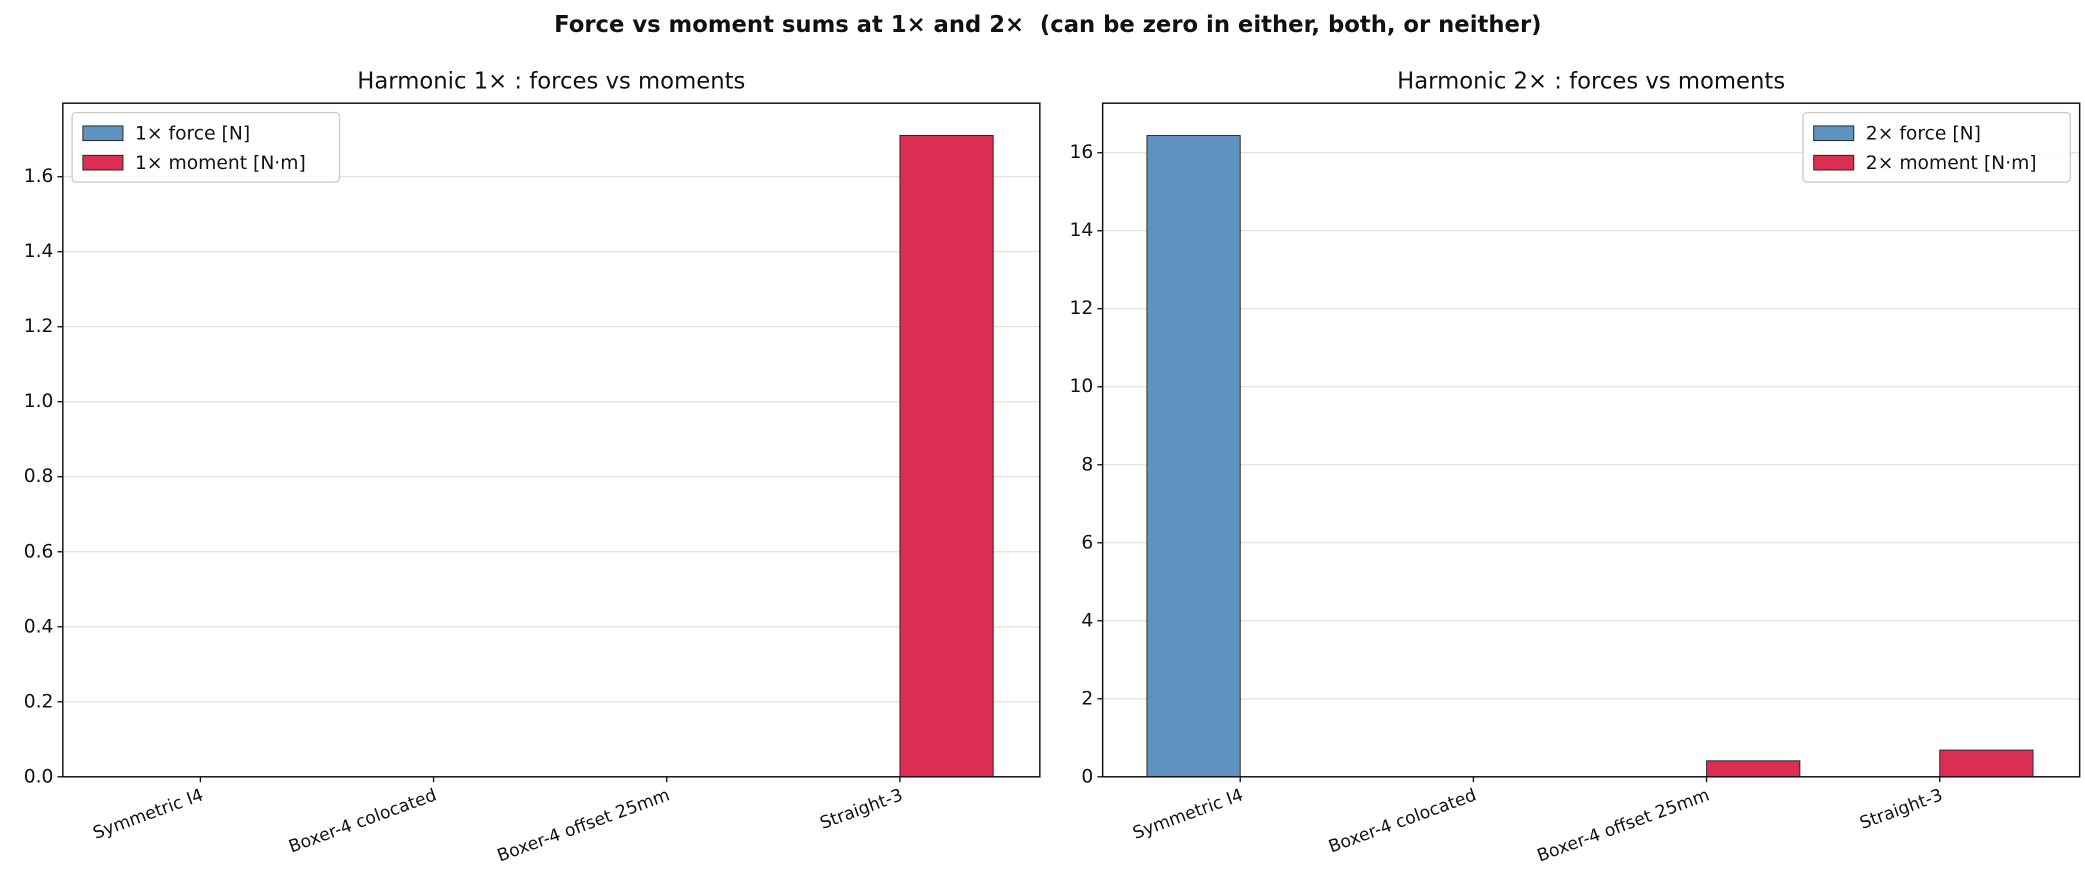  Describe the element at coordinates (39, 251) in the screenshot. I see `y-tick-label: 1.4` at that location.